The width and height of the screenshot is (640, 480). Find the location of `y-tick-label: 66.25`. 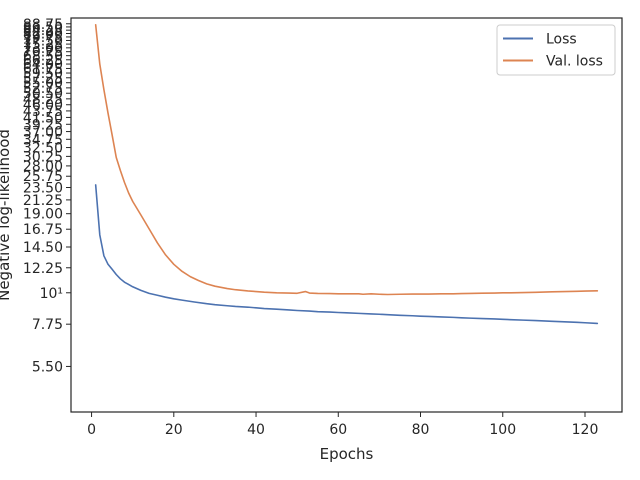

y-tick-label: 66.25 is located at coordinates (43, 61).